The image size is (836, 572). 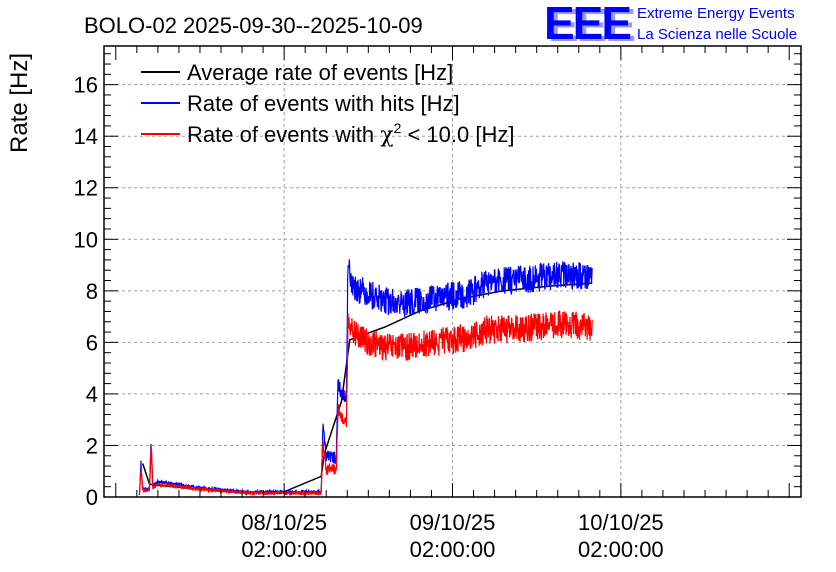 I want to click on logo-letters: EEE, so click(x=587, y=24).